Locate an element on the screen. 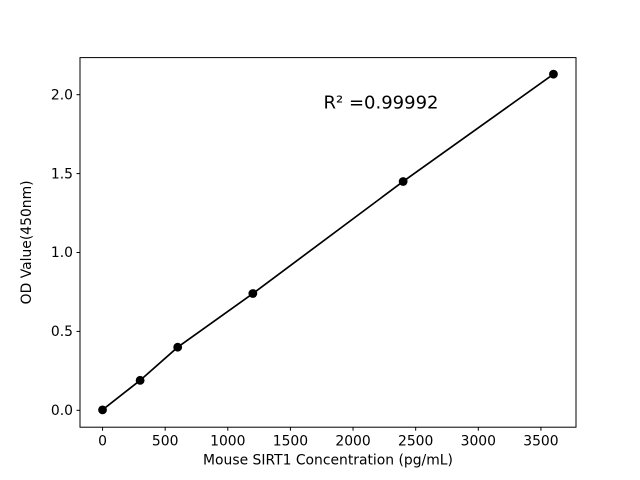  y-axis-ticks: 0.0 0.5 1.0 1.5 2.0 is located at coordinates (65, 253).